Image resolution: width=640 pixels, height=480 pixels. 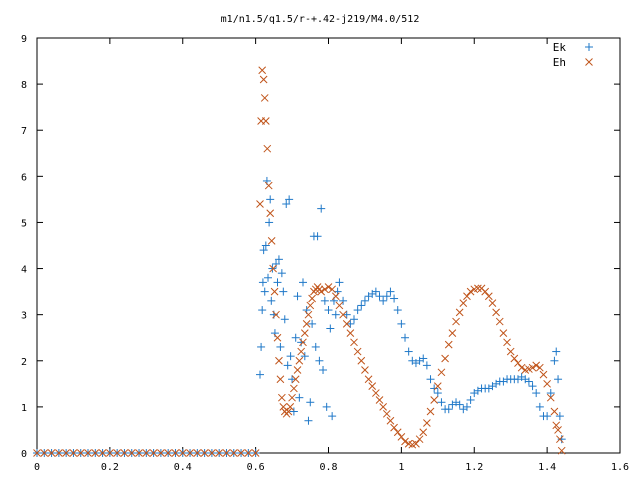 I want to click on y-tick-label: 4, so click(x=24, y=270).